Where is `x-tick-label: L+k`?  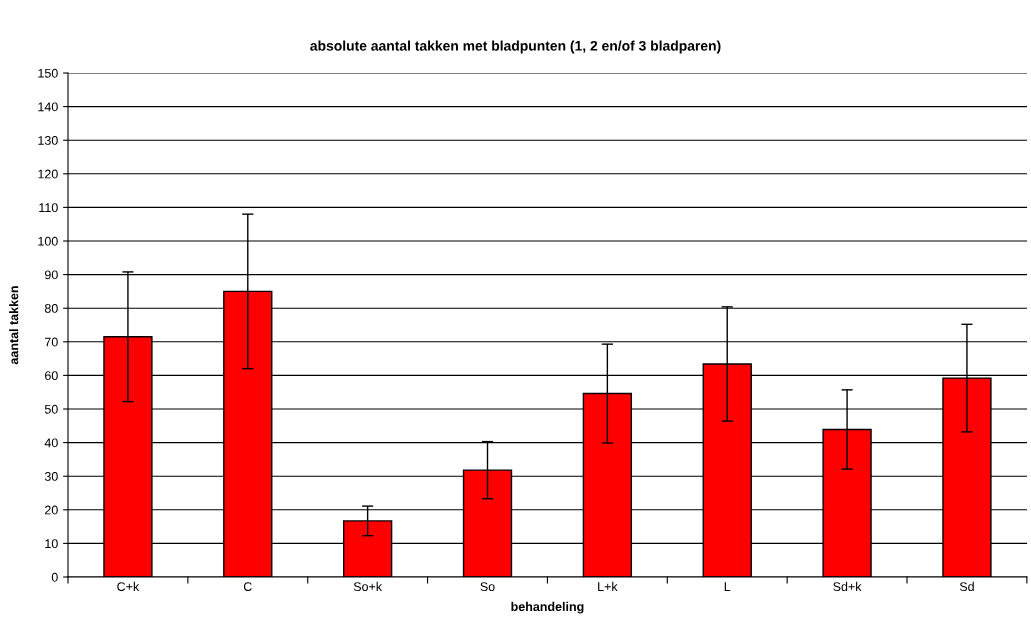
x-tick-label: L+k is located at coordinates (608, 586).